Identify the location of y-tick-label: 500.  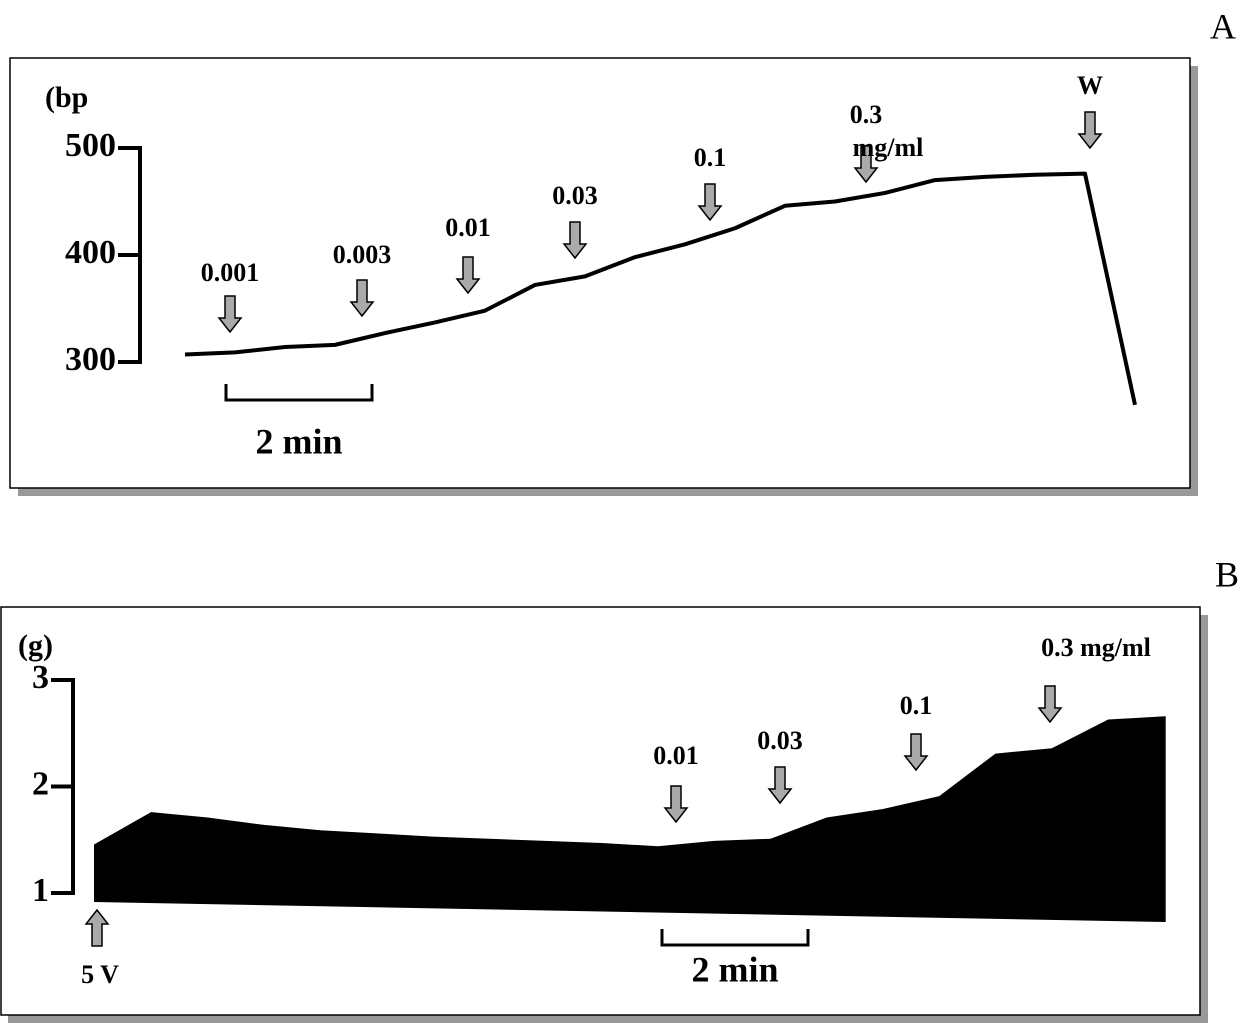
(90, 145).